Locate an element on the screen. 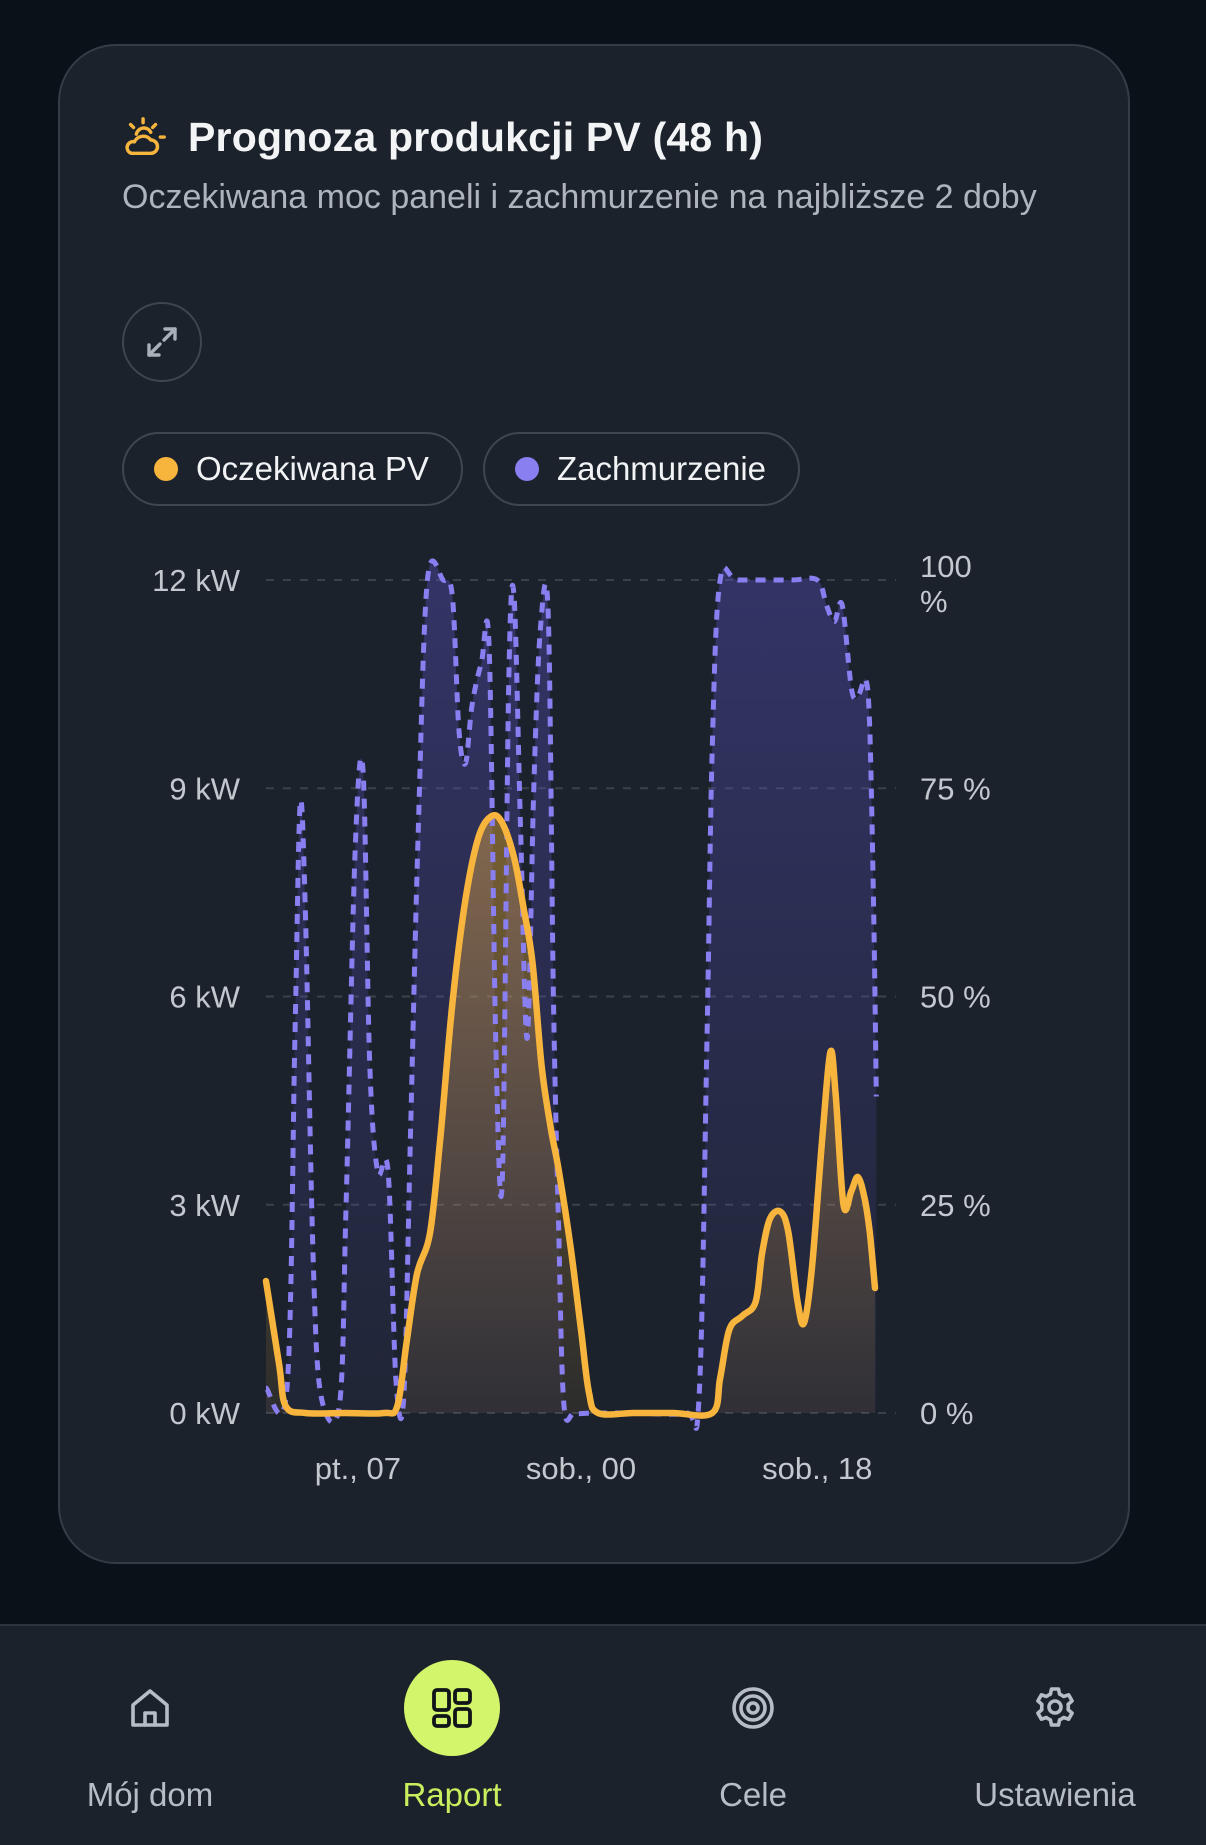  card-title: Prognoza produkcji PV (48 h) is located at coordinates (476, 137).